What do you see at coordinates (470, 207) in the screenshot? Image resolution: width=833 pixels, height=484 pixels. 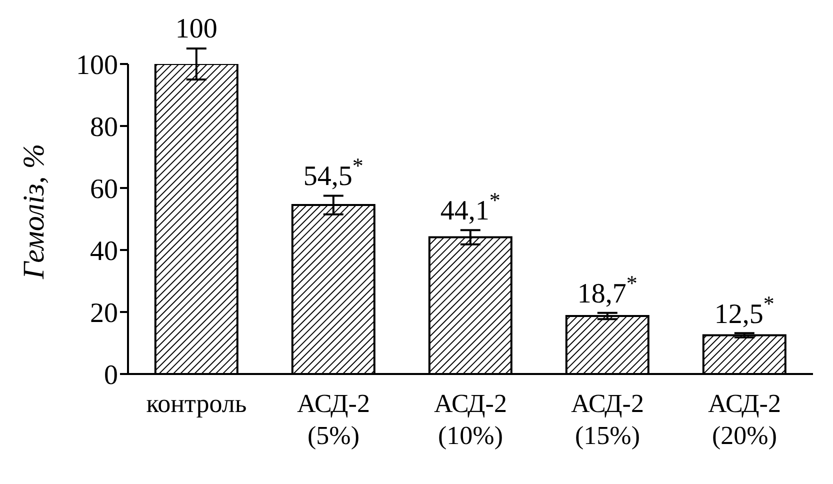 I see `data-label: 44,1$^{*}$` at bounding box center [470, 207].